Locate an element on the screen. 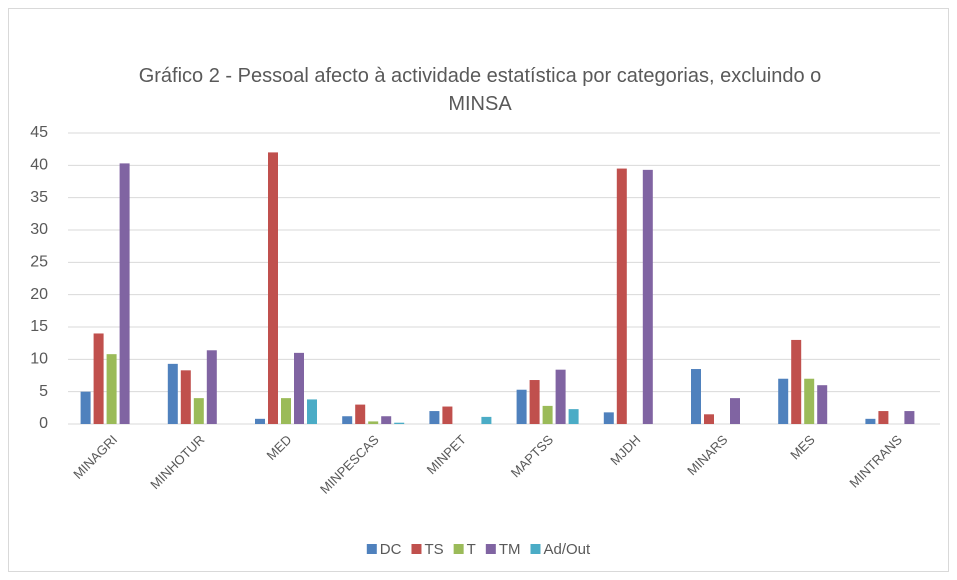 This screenshot has height=580, width=957. y-tick-label: 15 is located at coordinates (39, 326).